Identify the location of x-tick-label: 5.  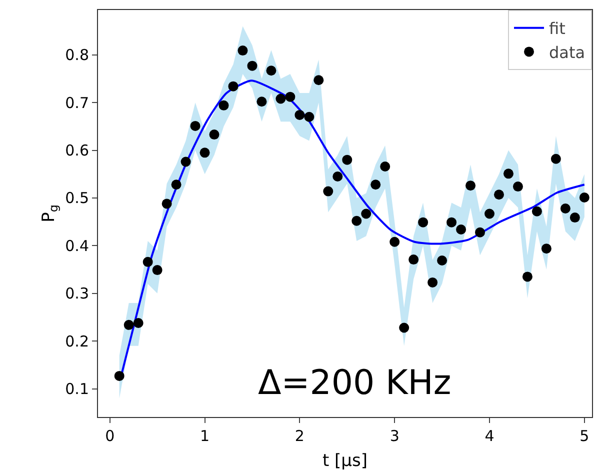
(585, 436).